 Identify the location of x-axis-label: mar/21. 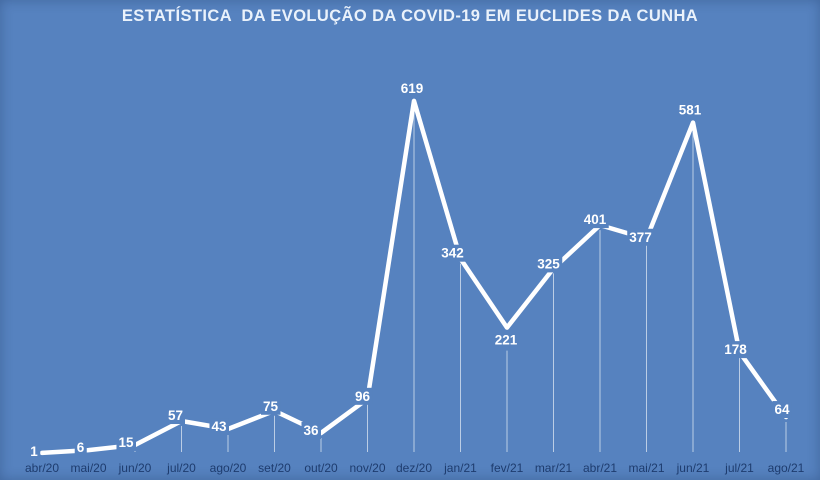
(554, 468).